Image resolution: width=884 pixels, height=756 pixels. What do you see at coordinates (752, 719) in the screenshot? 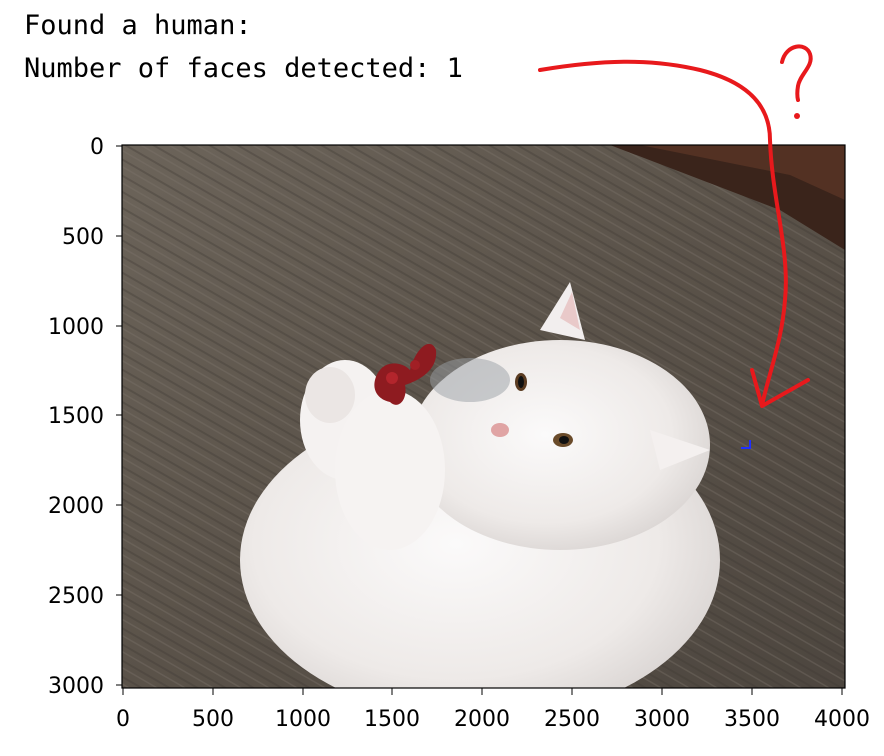
I see `x-tick-label: 3500` at bounding box center [752, 719].